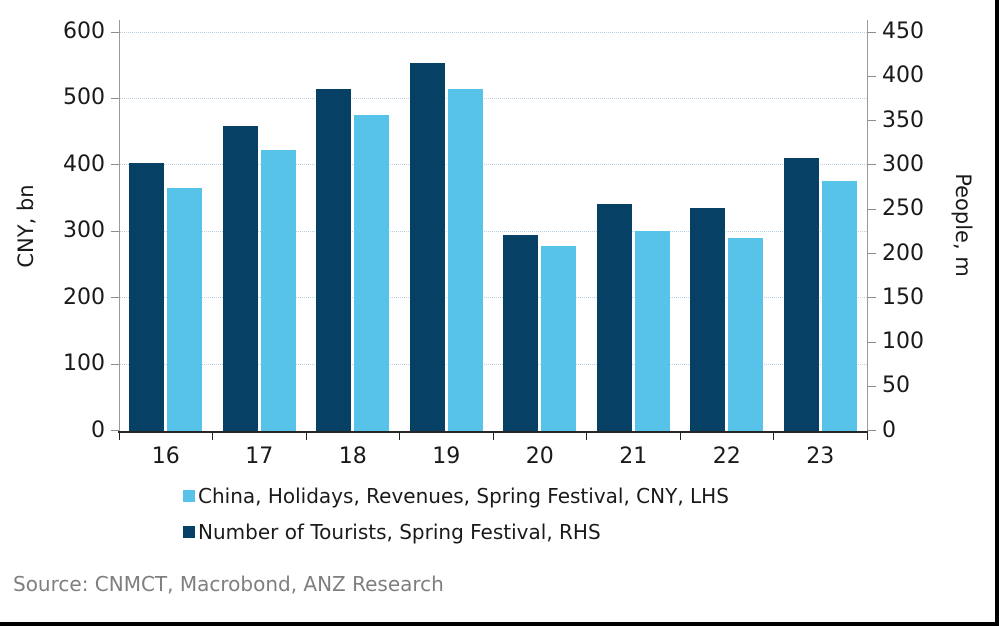  I want to click on frame-border-right, so click(997, 313).